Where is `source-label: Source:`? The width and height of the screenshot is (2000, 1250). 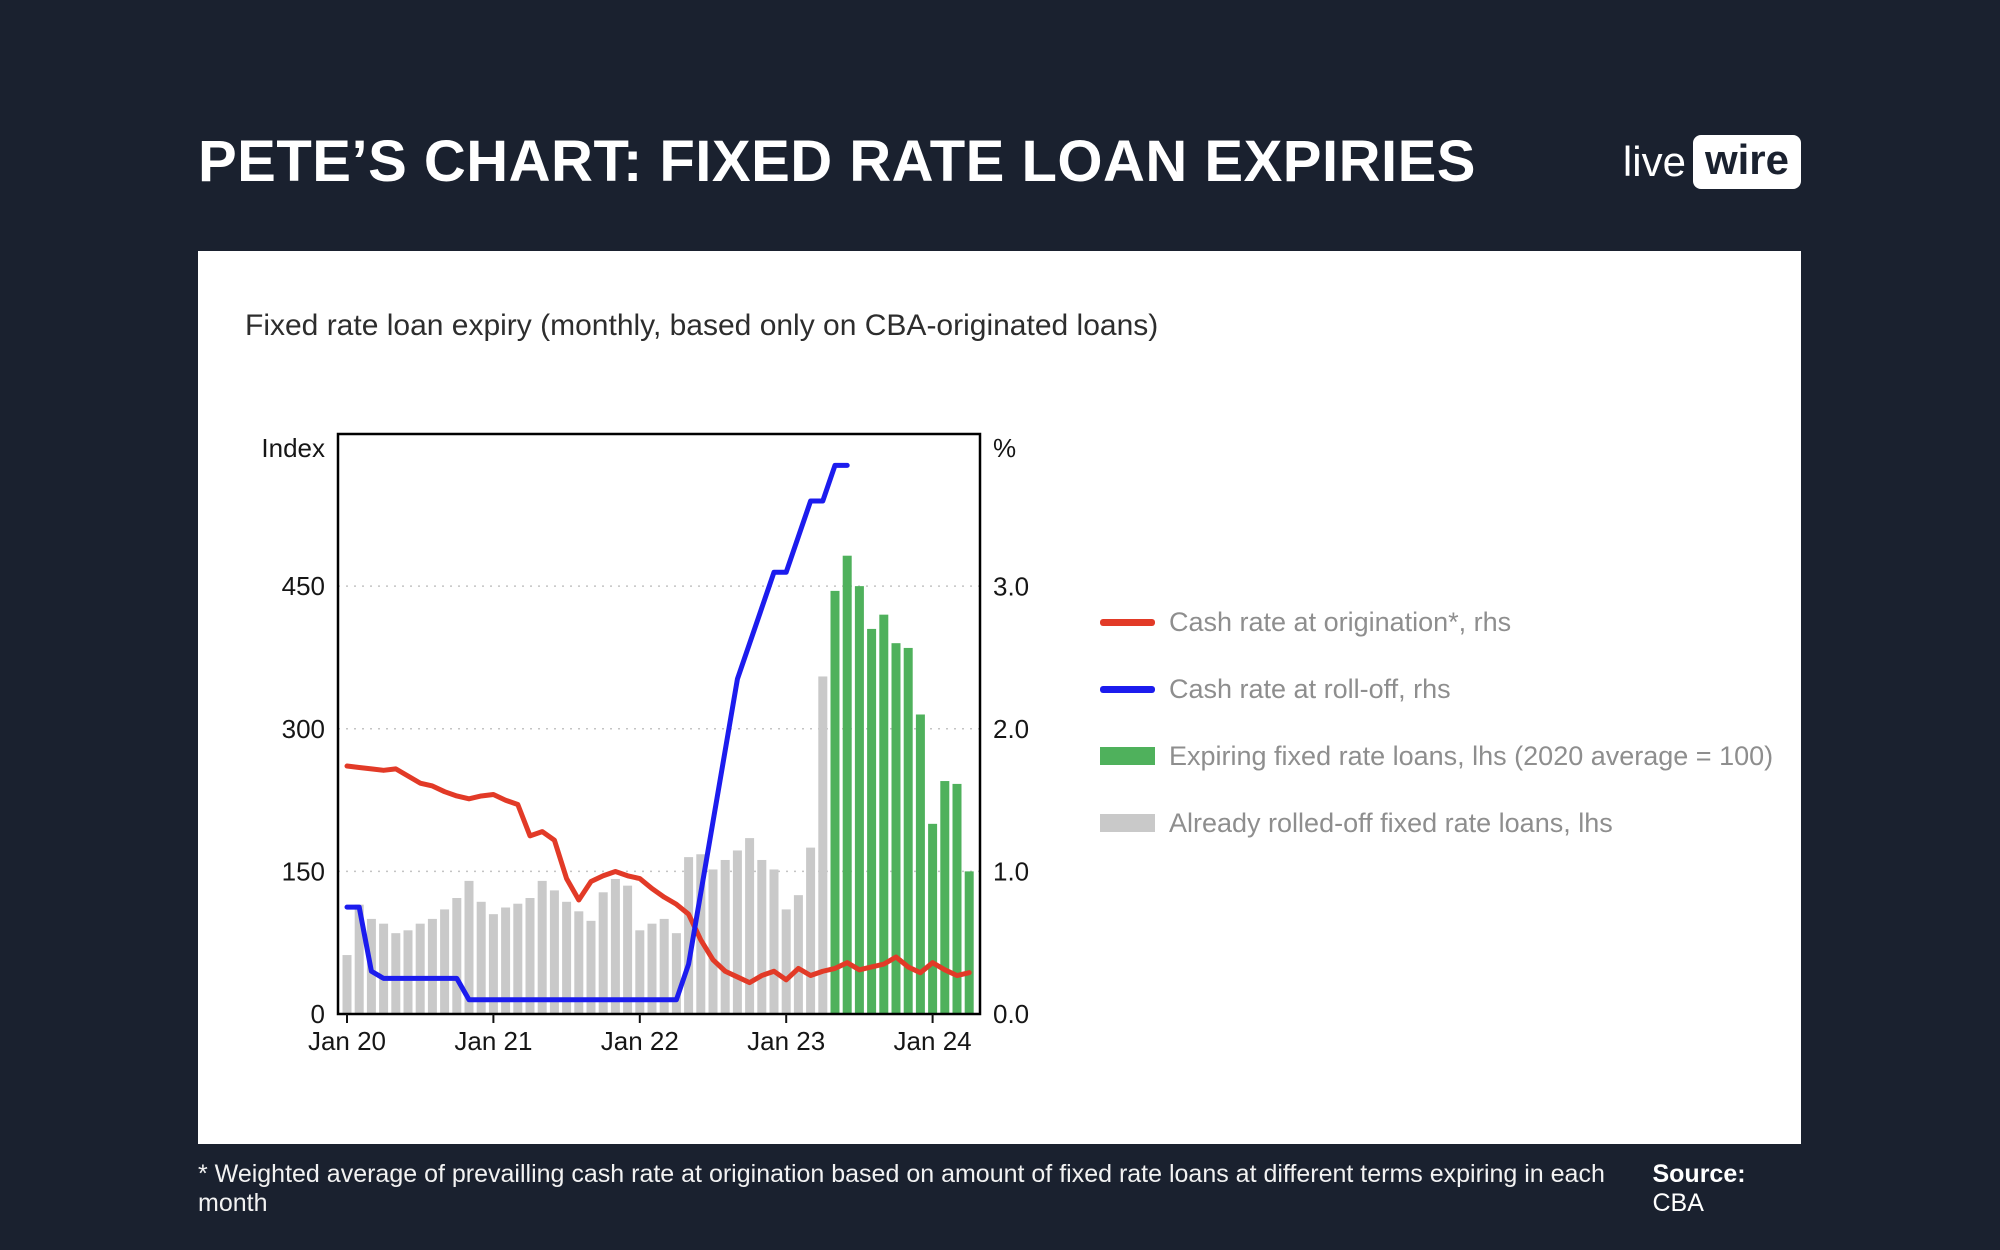 source-label: Source: is located at coordinates (1699, 1174).